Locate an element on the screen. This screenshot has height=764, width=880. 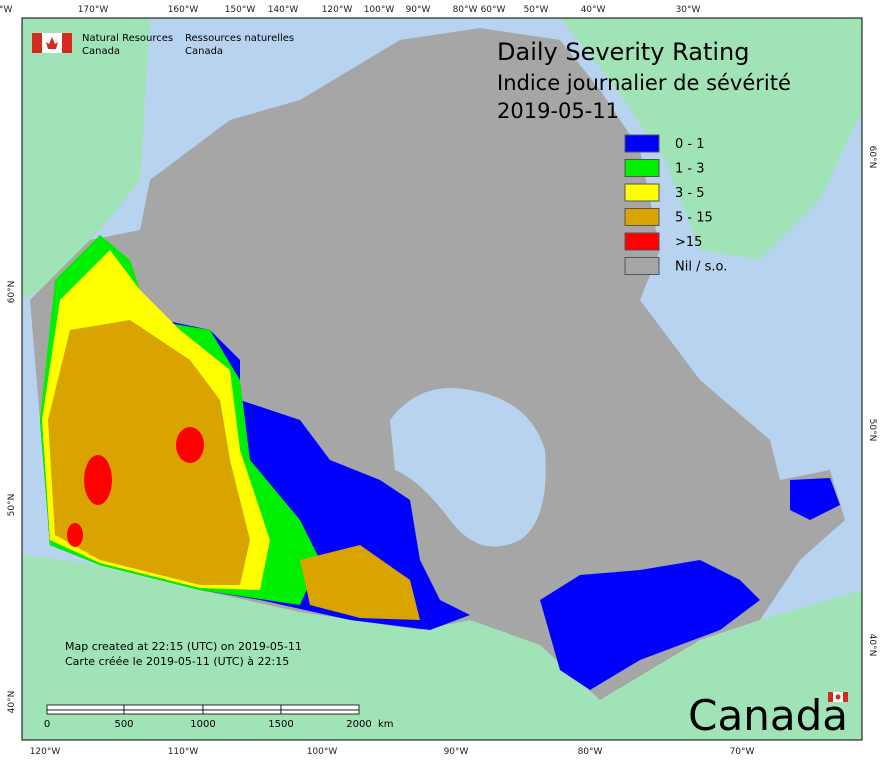
west-orange is located at coordinates (149, 452).